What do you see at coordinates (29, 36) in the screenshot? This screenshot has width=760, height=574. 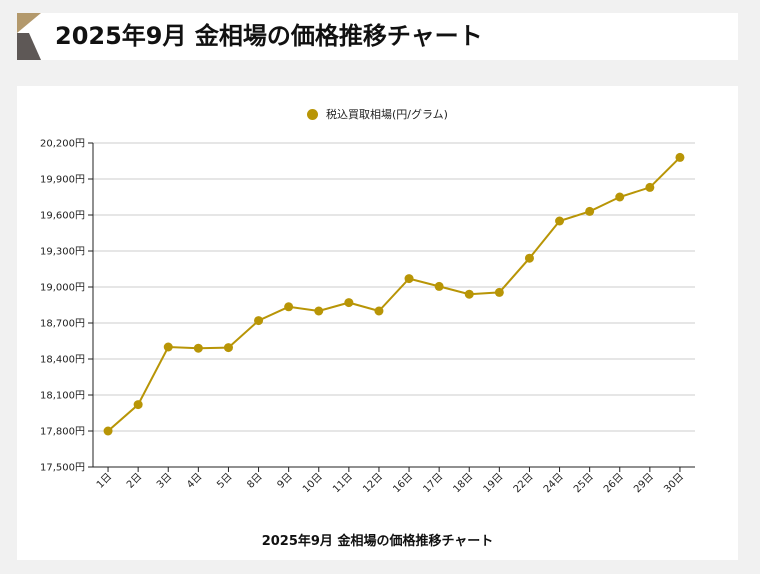 I see `brand-logo-icon` at bounding box center [29, 36].